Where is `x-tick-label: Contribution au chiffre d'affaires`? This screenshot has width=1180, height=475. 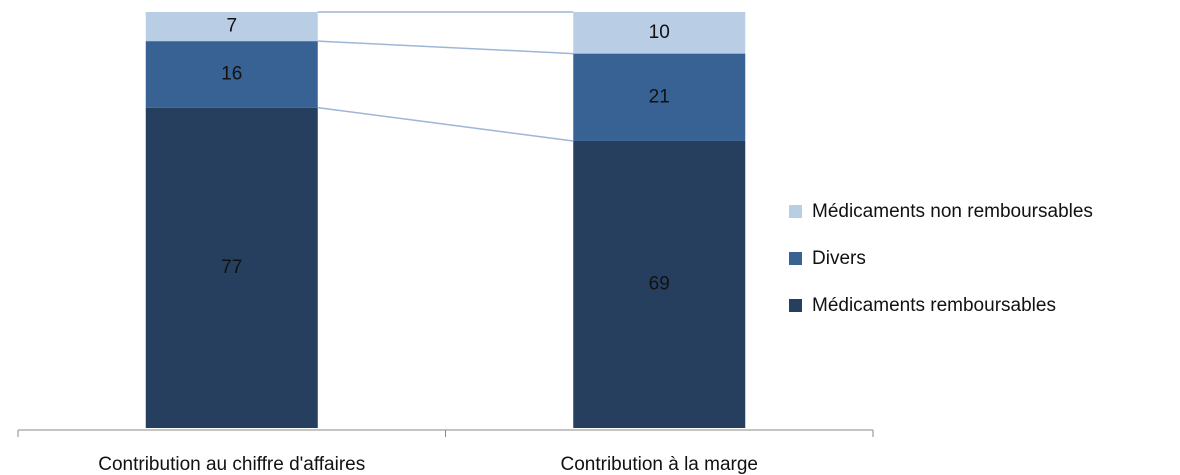 x-tick-label: Contribution au chiffre d'affaires is located at coordinates (231, 464).